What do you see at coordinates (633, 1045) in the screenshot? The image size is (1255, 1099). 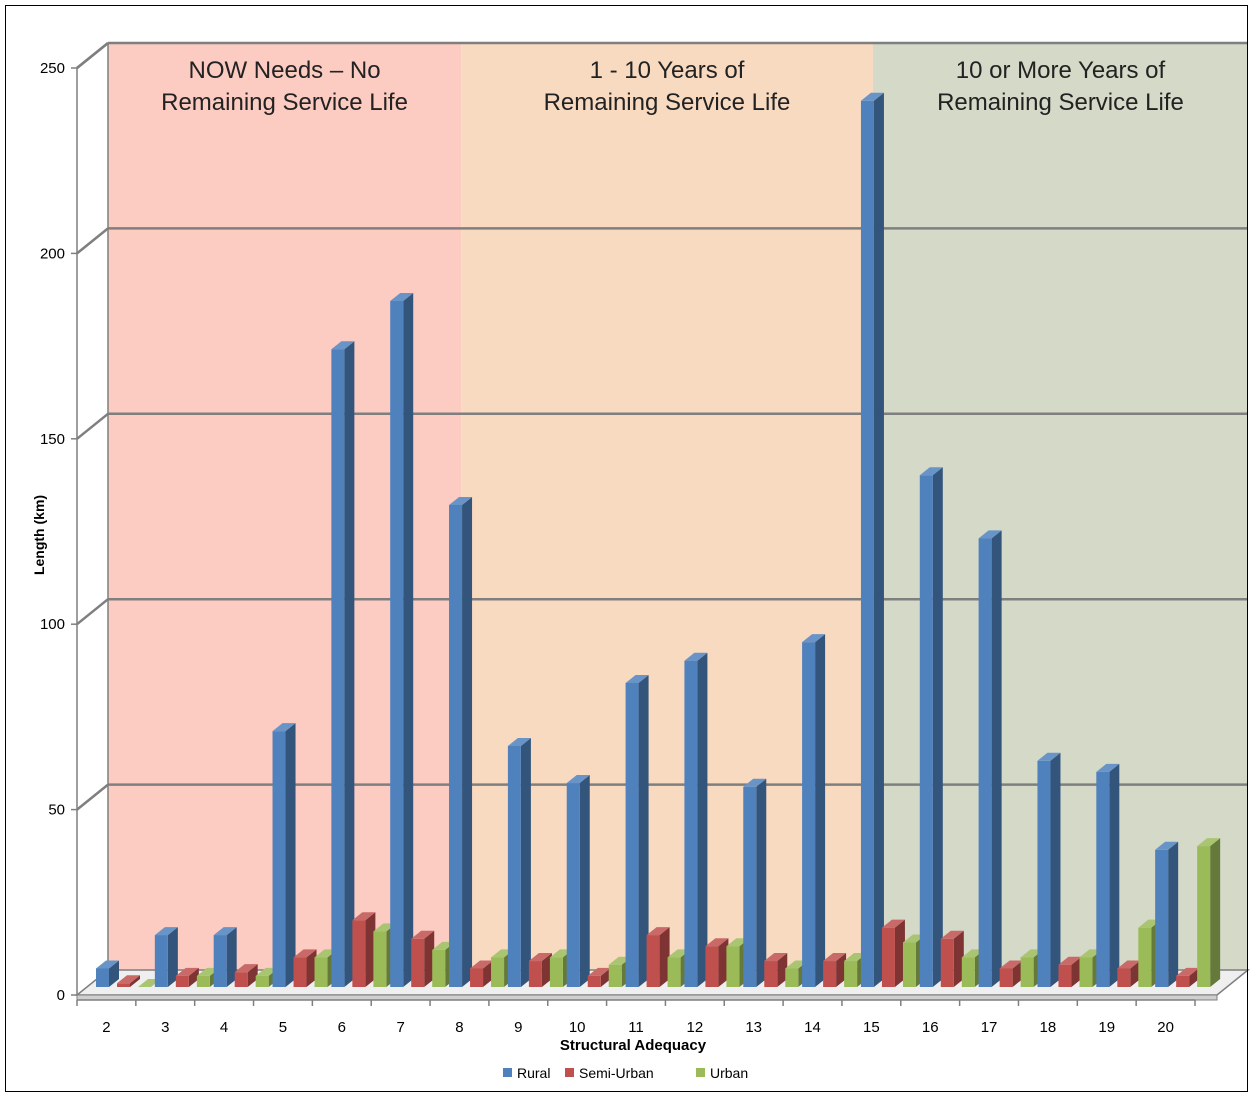 I see `x-axis-label: Structural Adequacy` at bounding box center [633, 1045].